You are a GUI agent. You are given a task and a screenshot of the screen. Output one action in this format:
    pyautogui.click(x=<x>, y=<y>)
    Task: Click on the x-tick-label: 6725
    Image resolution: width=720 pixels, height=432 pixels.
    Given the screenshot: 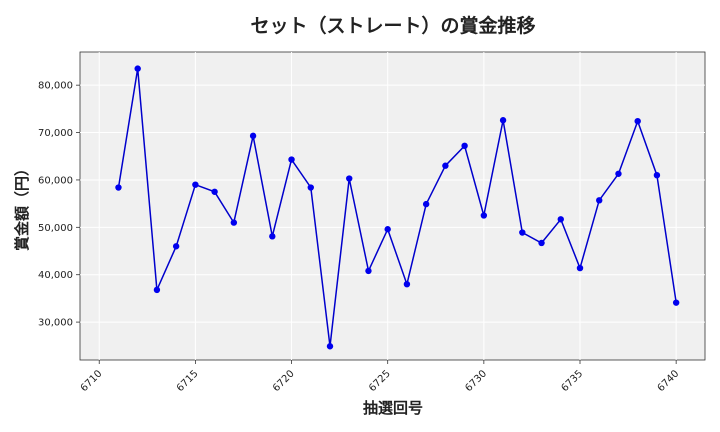 What is the action you would take?
    pyautogui.click(x=380, y=381)
    